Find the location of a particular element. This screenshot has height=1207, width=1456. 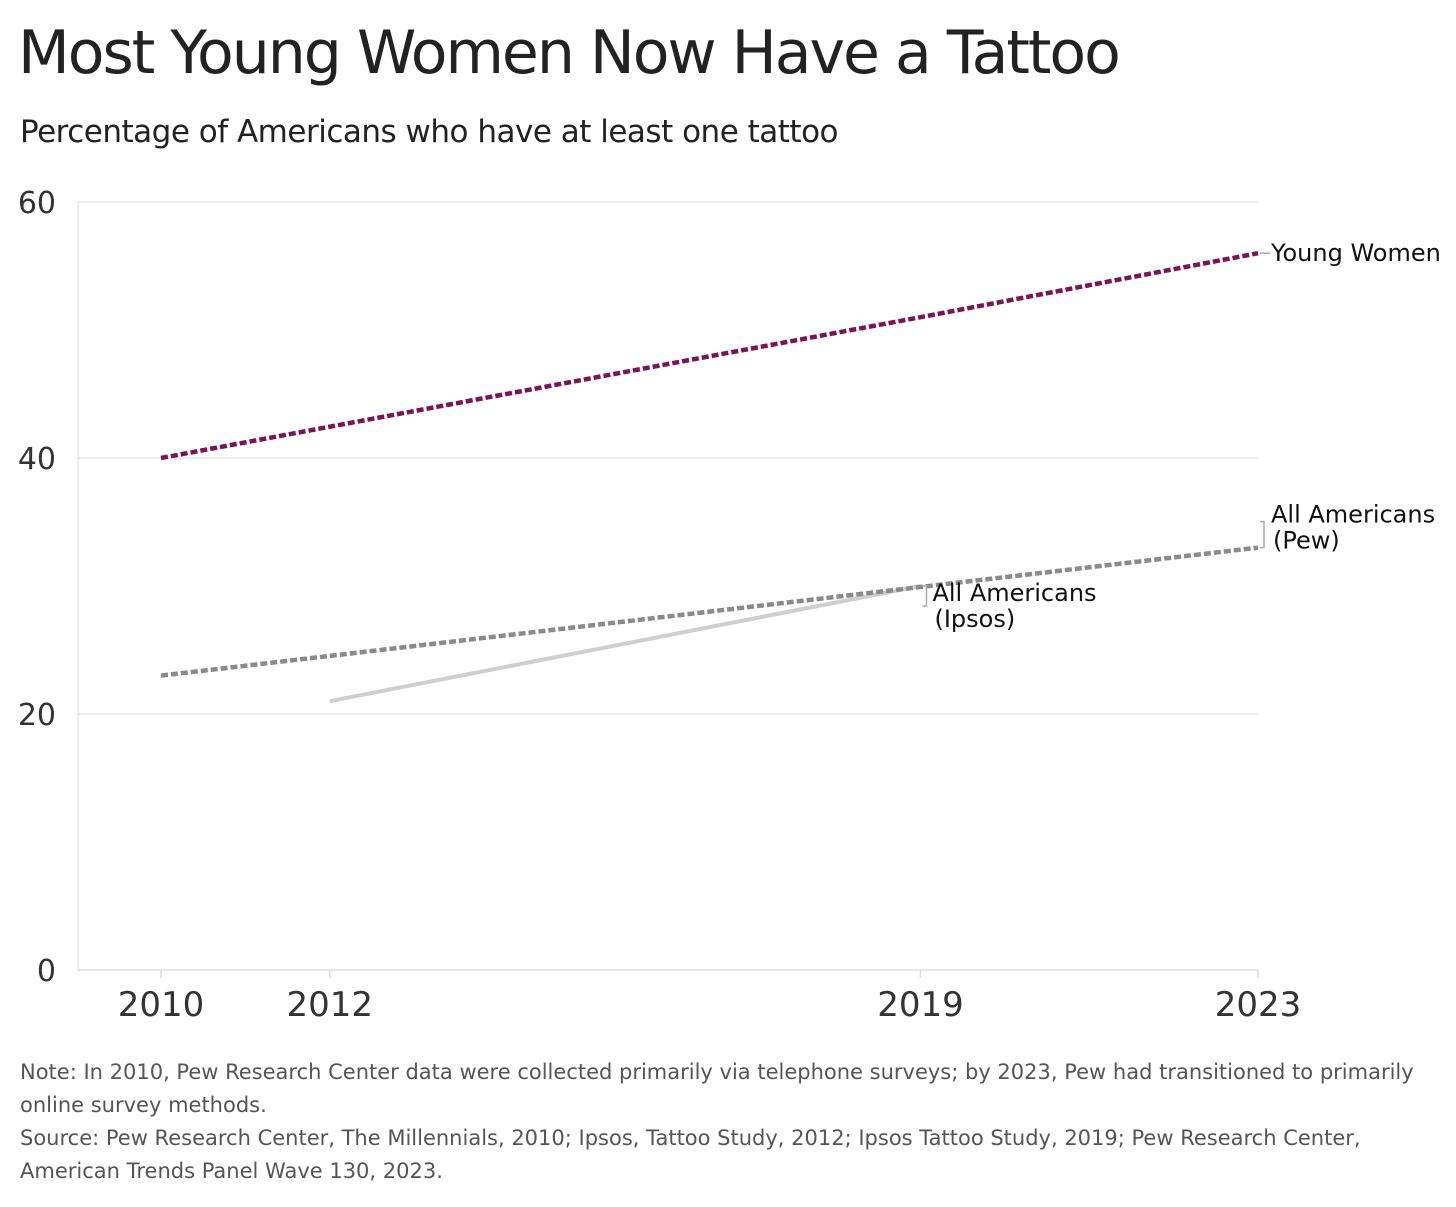

x-tick-label-2019: 2019 is located at coordinates (920, 1005).